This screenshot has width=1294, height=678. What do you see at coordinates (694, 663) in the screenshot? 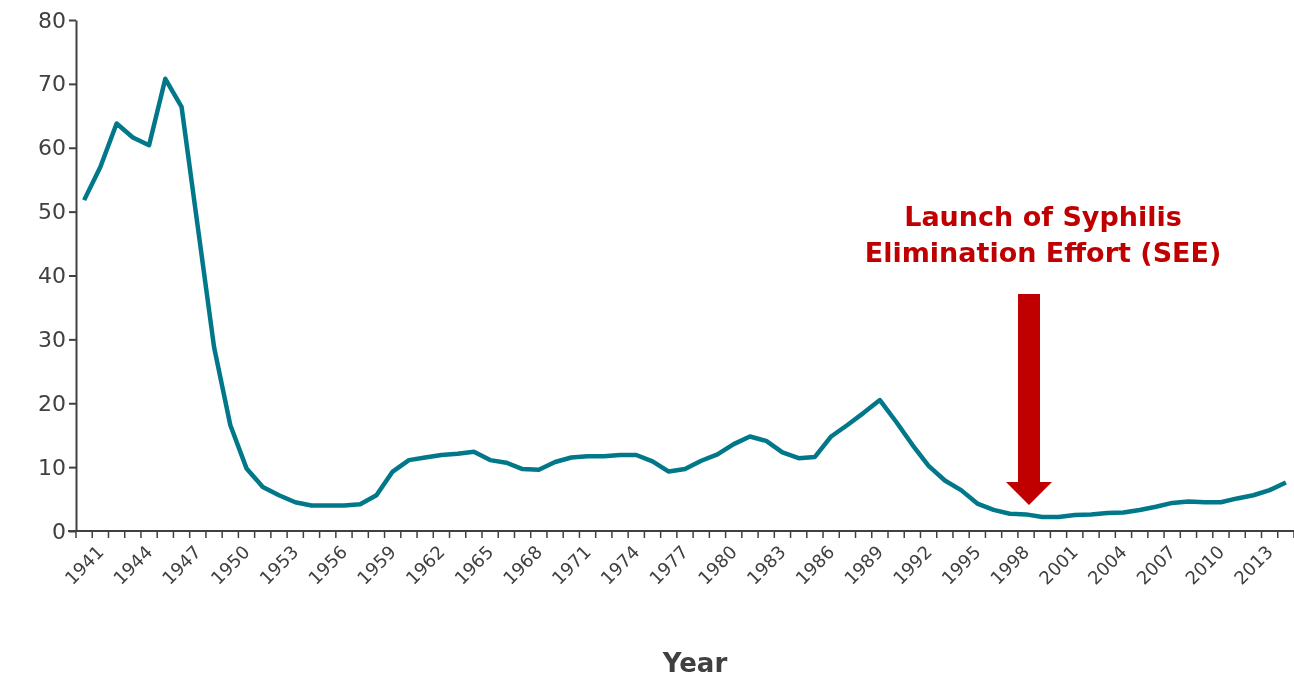
I see `x-axis-title: Year` at bounding box center [694, 663].